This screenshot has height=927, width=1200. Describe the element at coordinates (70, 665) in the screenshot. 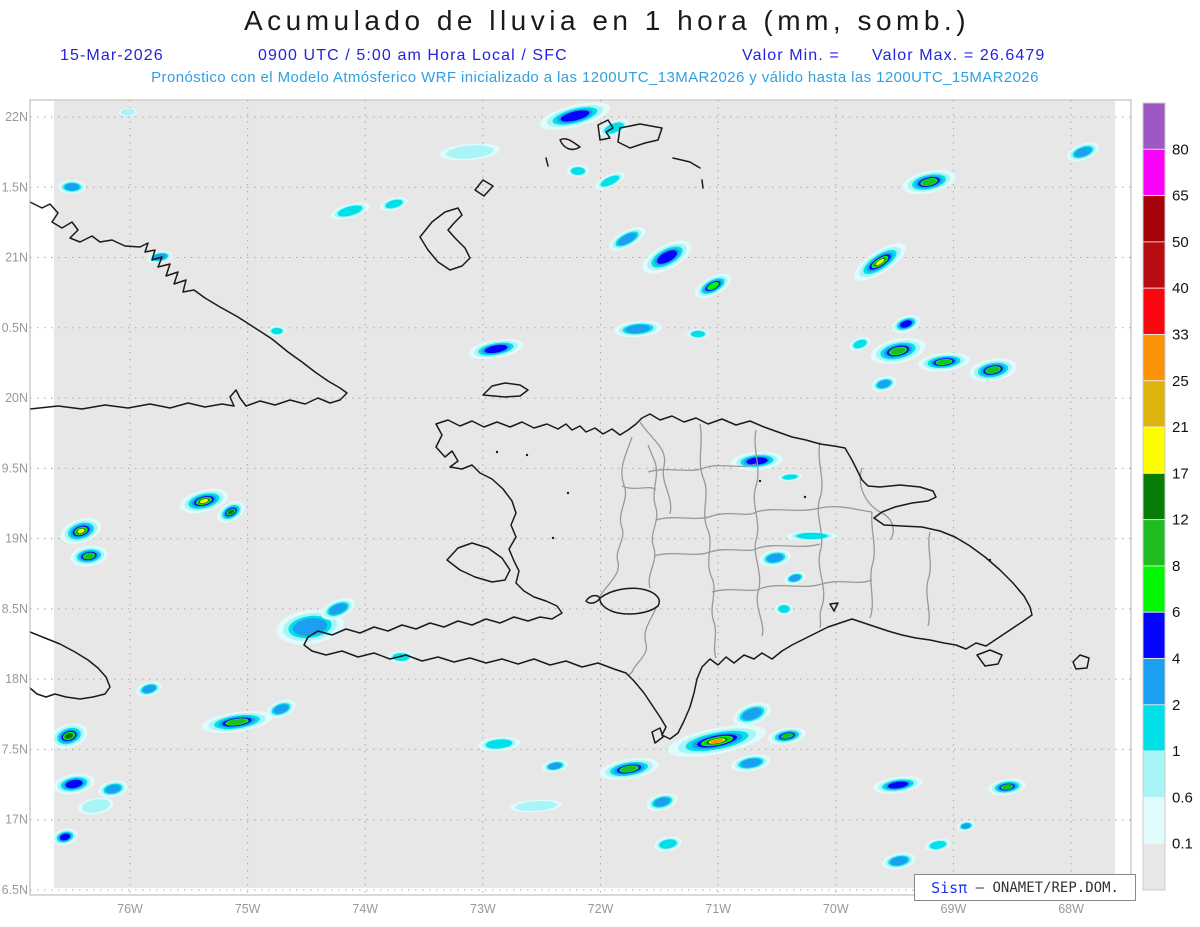

I see `coastline-jamaica` at that location.